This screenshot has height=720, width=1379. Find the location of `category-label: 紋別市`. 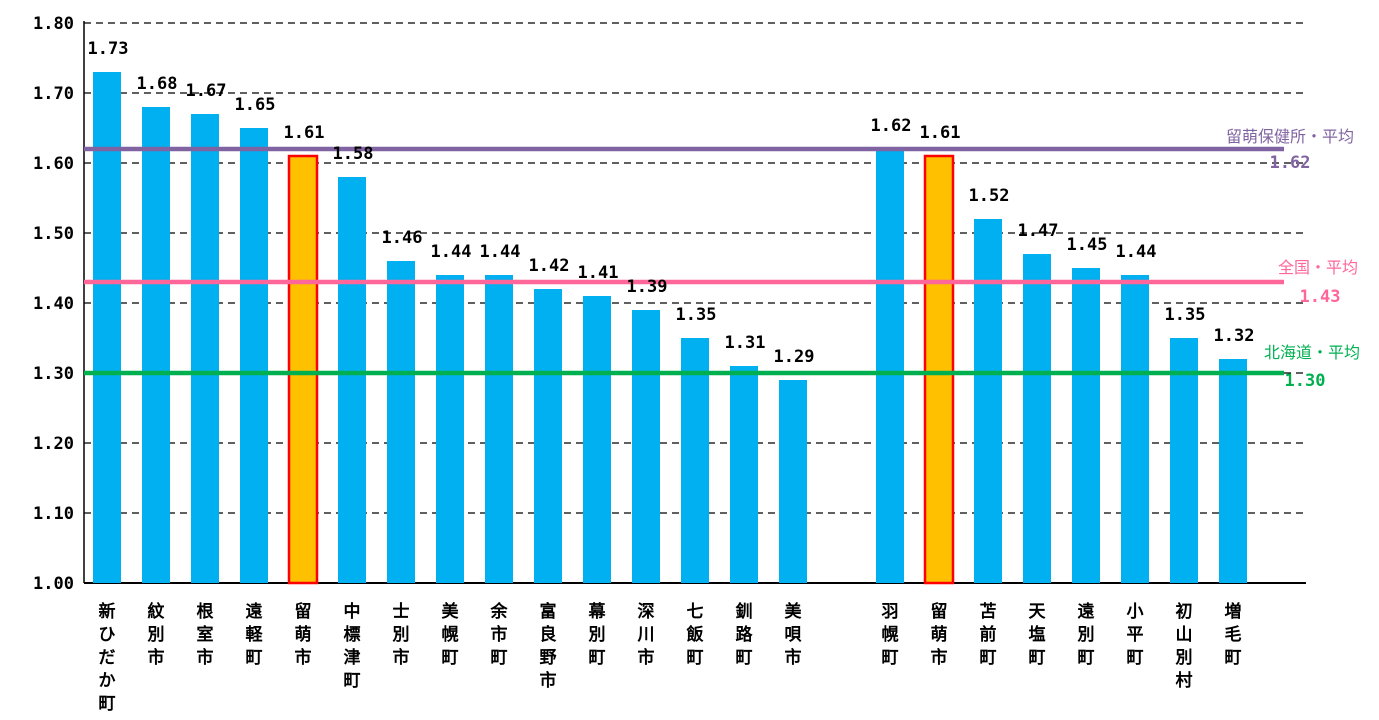

category-label: 紋別市 is located at coordinates (156, 634).